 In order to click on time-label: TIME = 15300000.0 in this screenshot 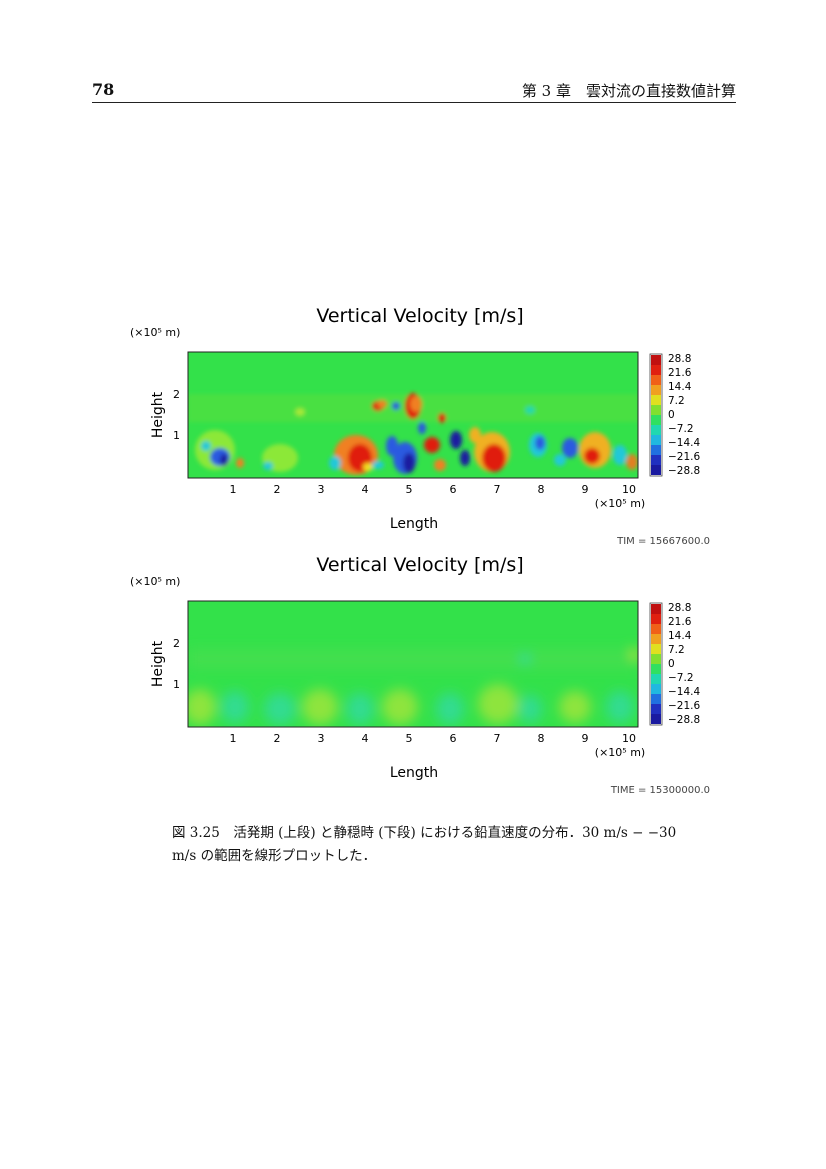, I will do `click(660, 790)`.